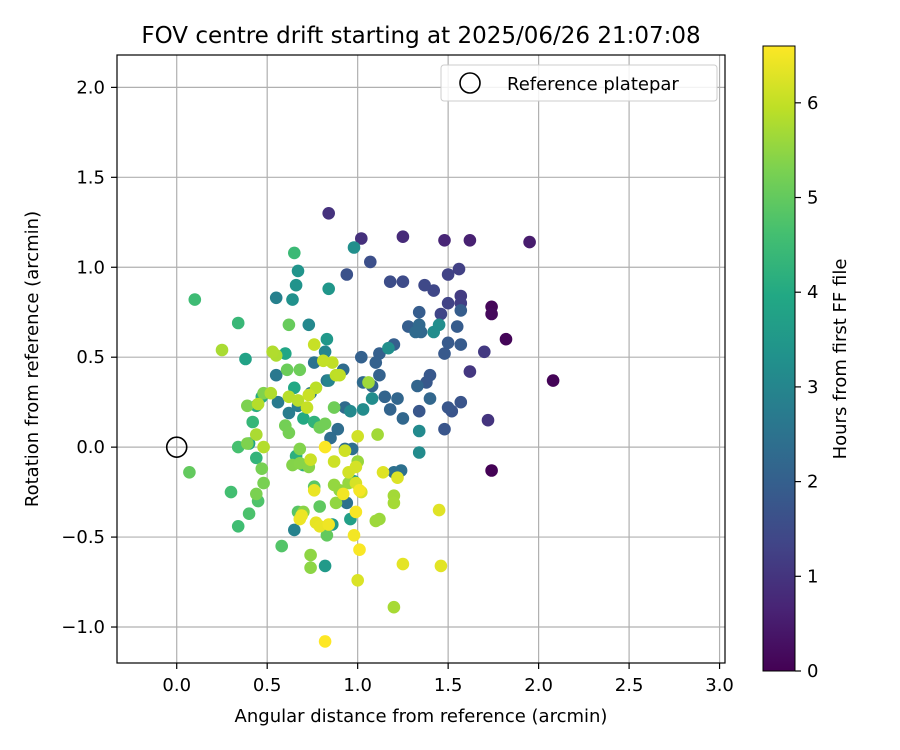  I want to click on x-tick-label: 0.5, so click(267, 685).